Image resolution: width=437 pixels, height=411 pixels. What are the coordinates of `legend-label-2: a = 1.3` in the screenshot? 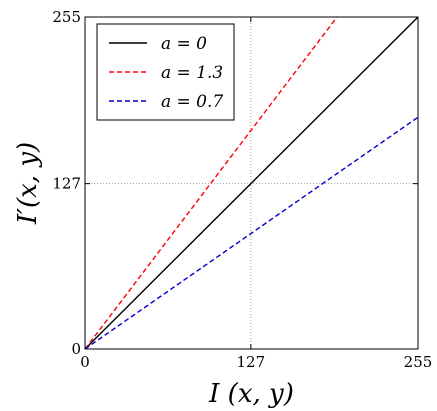 It's located at (192, 73).